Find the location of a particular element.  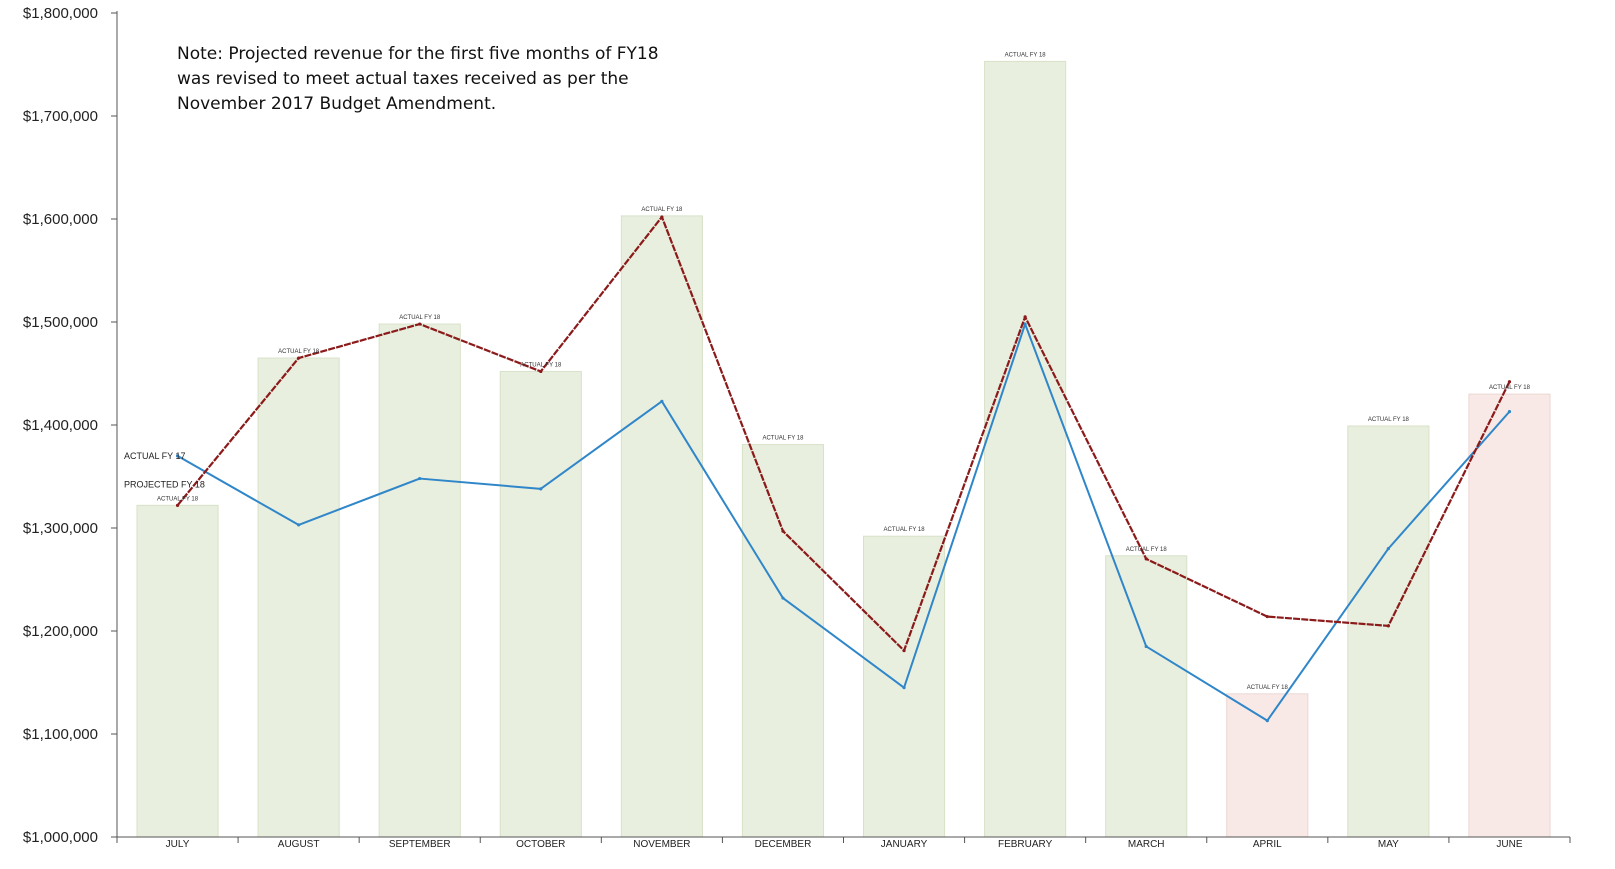

series-label-projected-fy-18: PROJECTED FY 18 is located at coordinates (164, 484).